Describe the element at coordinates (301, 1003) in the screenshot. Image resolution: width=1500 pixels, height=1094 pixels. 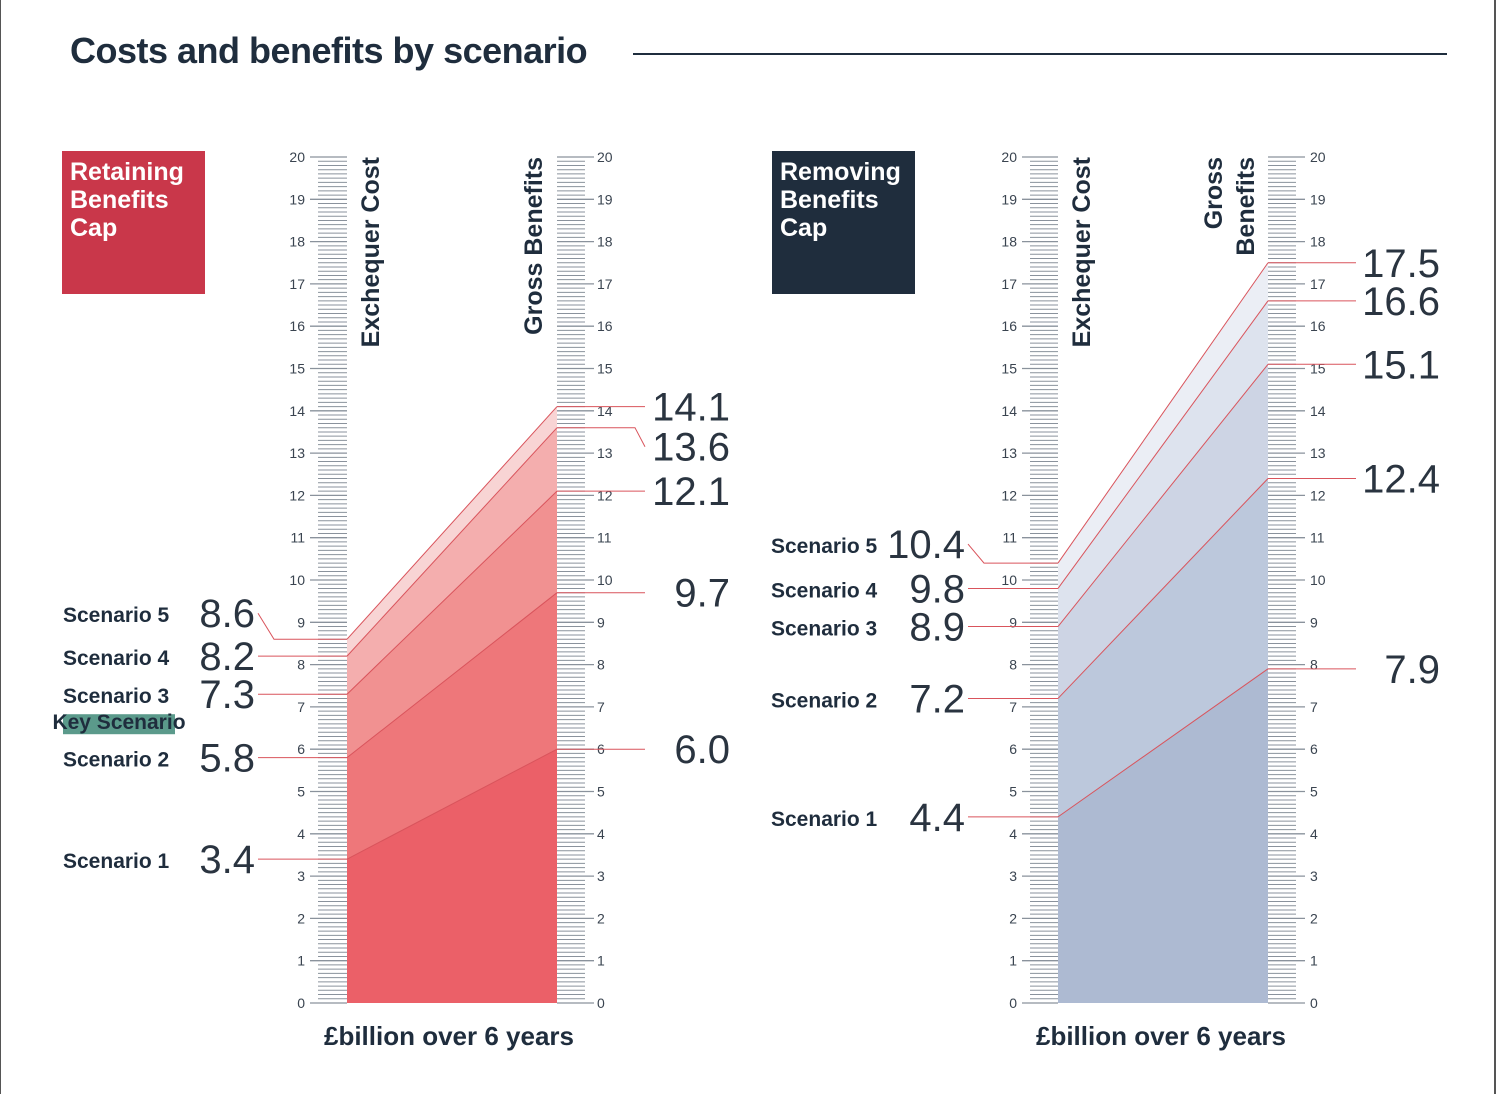
I see `left-tick-label: 0` at that location.